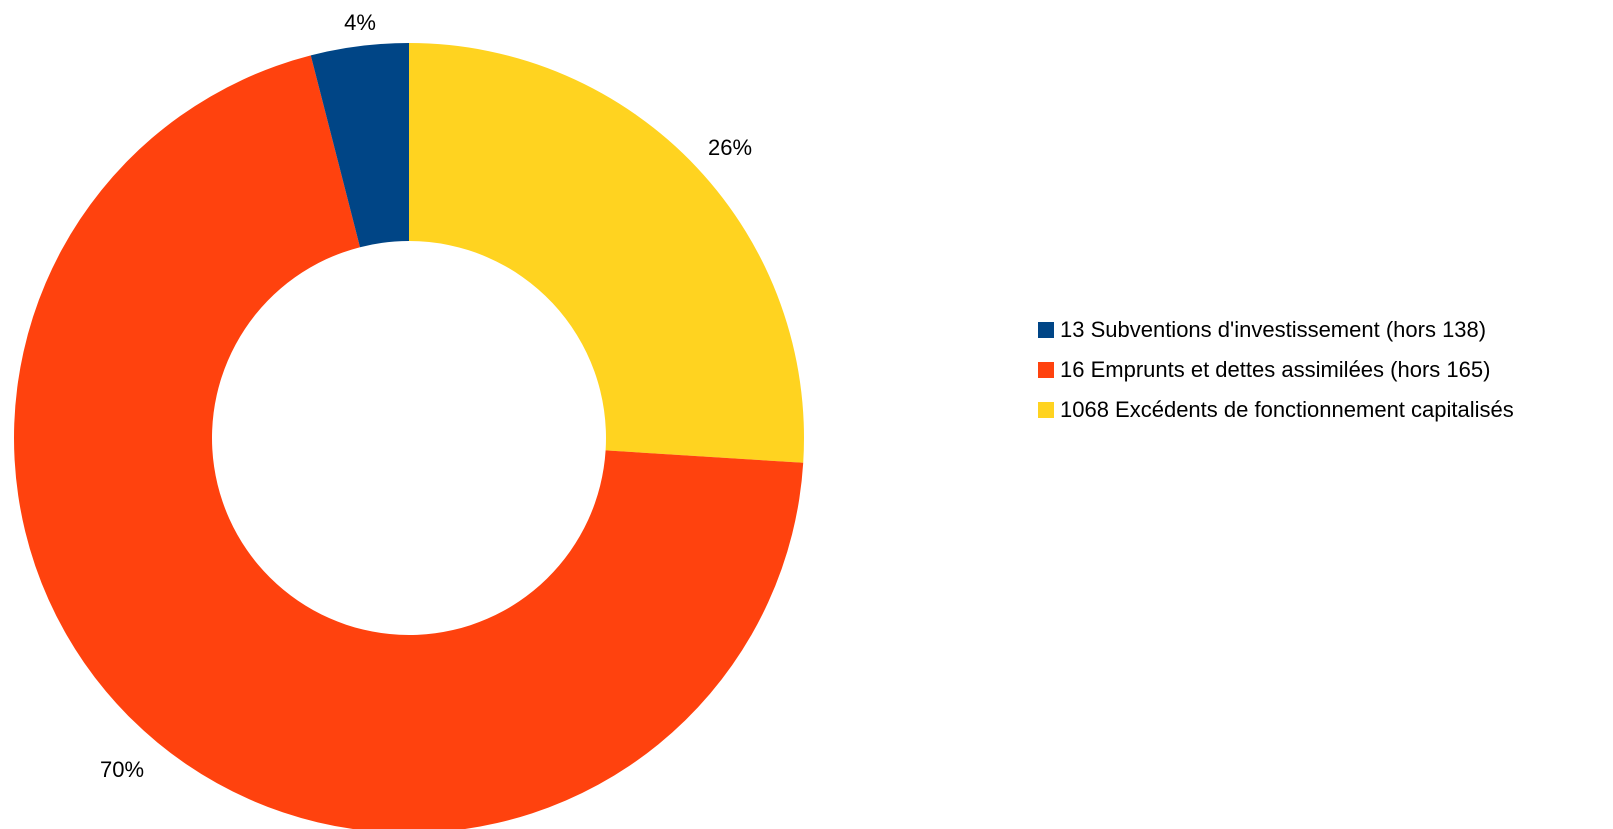 This screenshot has height=829, width=1613. I want to click on legend-swatch-excedents, so click(1046, 410).